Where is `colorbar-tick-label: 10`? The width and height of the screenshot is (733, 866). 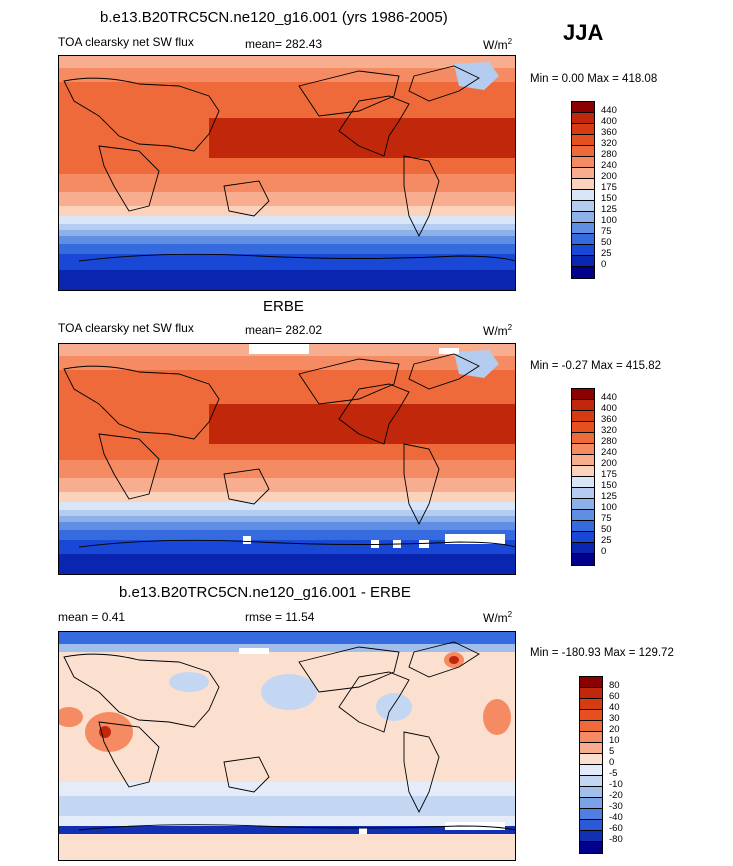 colorbar-tick-label: 10 is located at coordinates (614, 740).